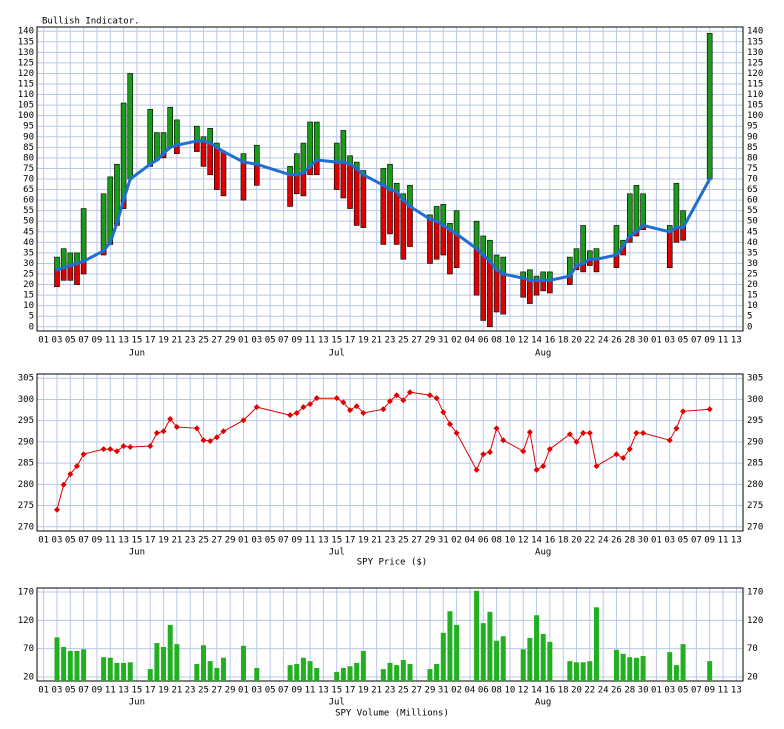  Describe the element at coordinates (752, 180) in the screenshot. I see `y-tick-label: 70` at that location.